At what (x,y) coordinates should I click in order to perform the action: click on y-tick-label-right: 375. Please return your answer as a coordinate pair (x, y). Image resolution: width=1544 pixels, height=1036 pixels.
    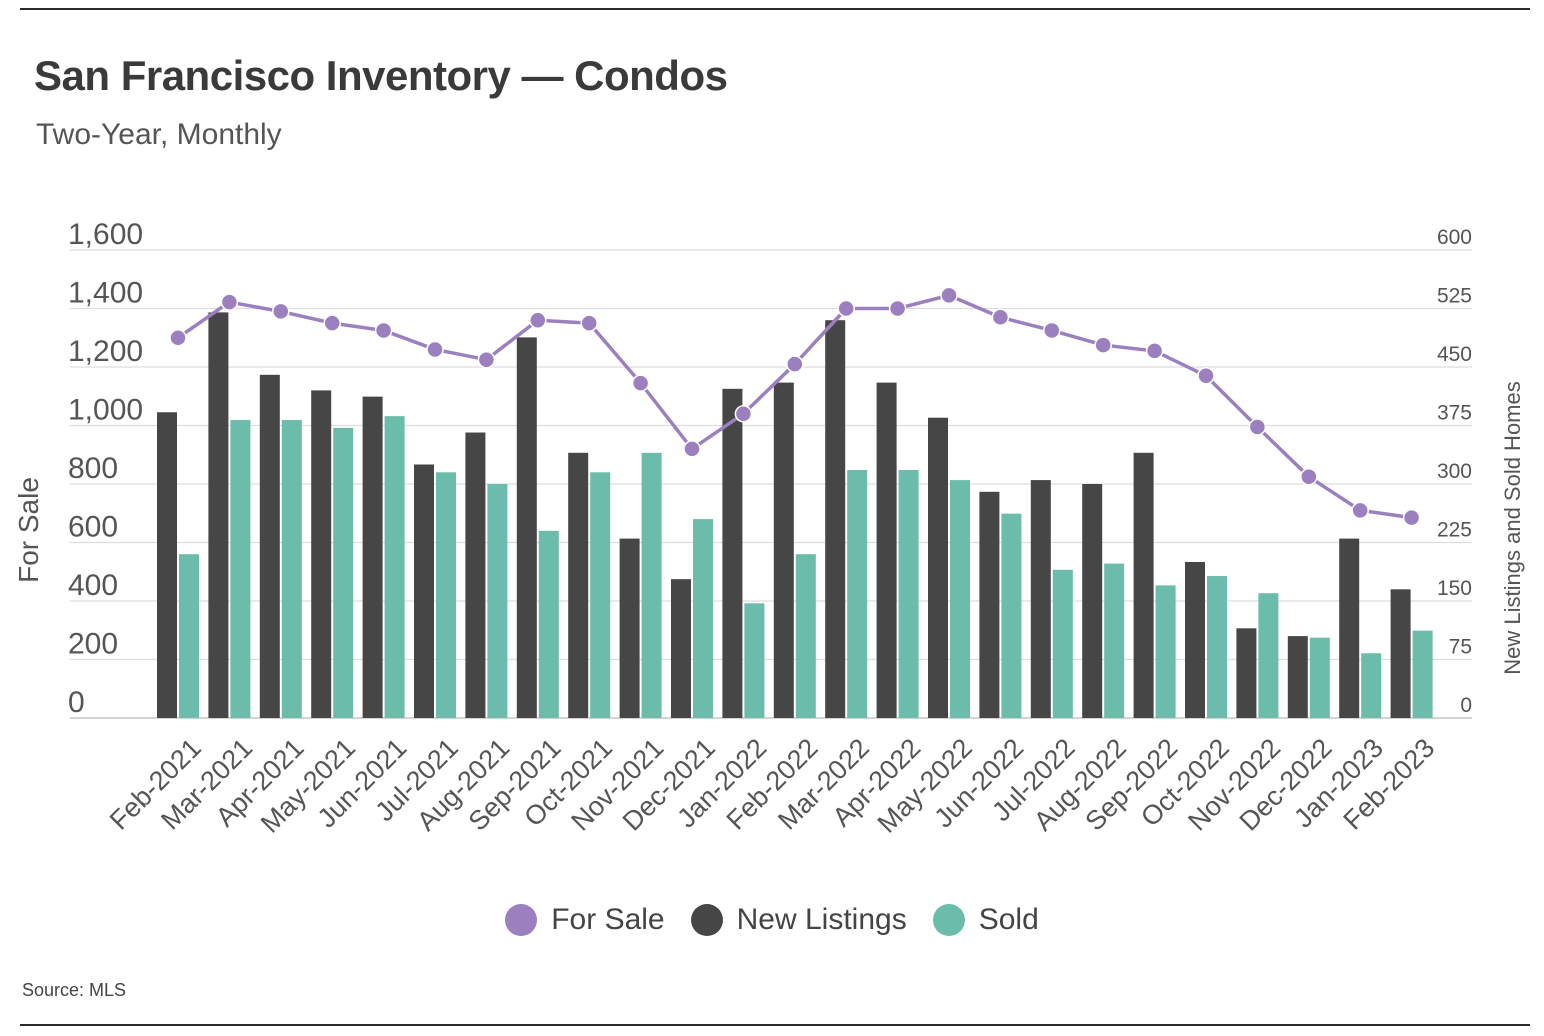
    Looking at the image, I should click on (1454, 413).